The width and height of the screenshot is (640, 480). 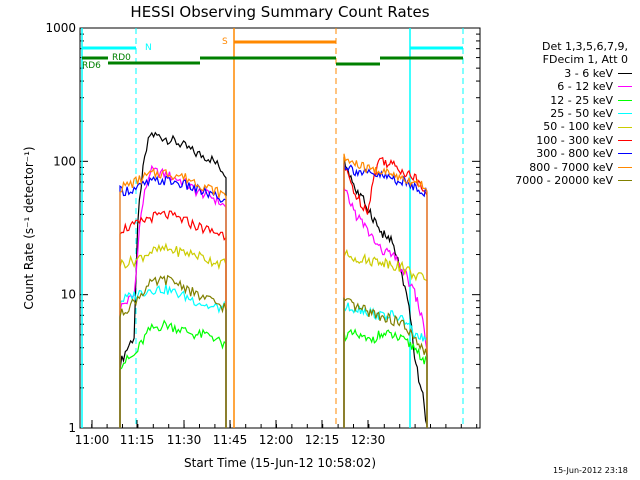 I want to click on legend-header-line-1: Det 1,3,5,6,7,9,, so click(x=584, y=46).